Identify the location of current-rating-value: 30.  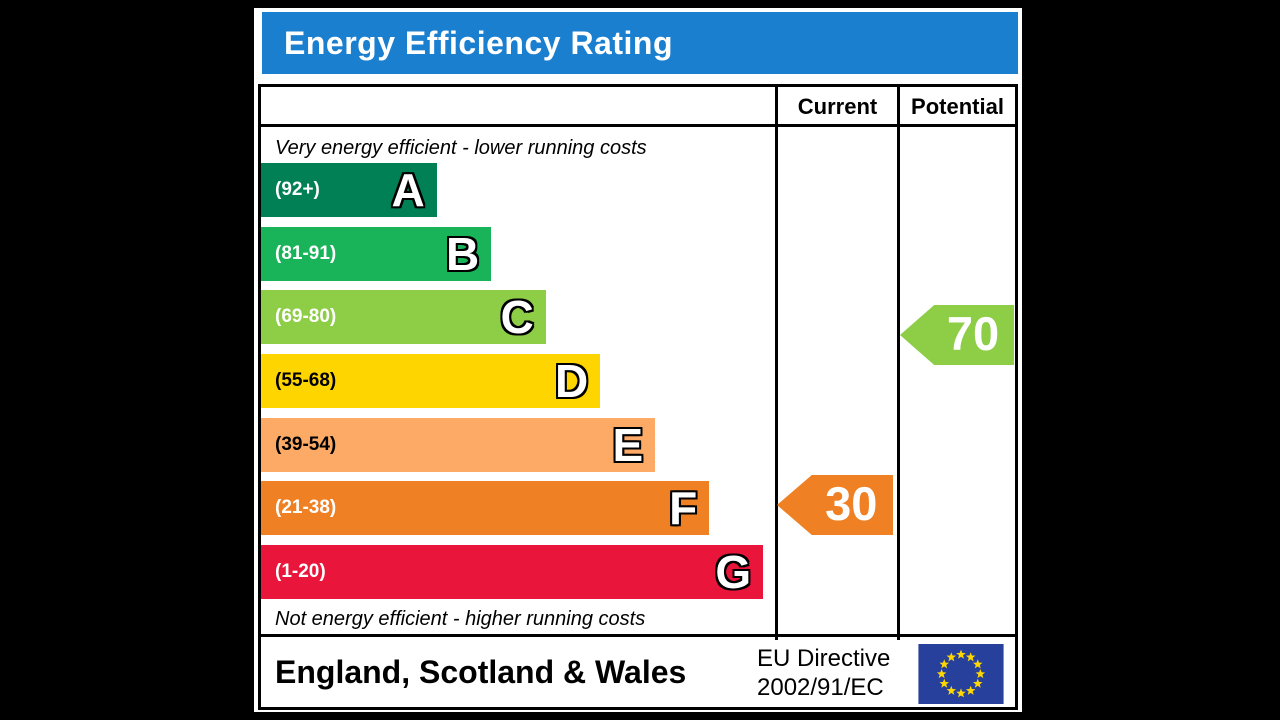
(851, 503).